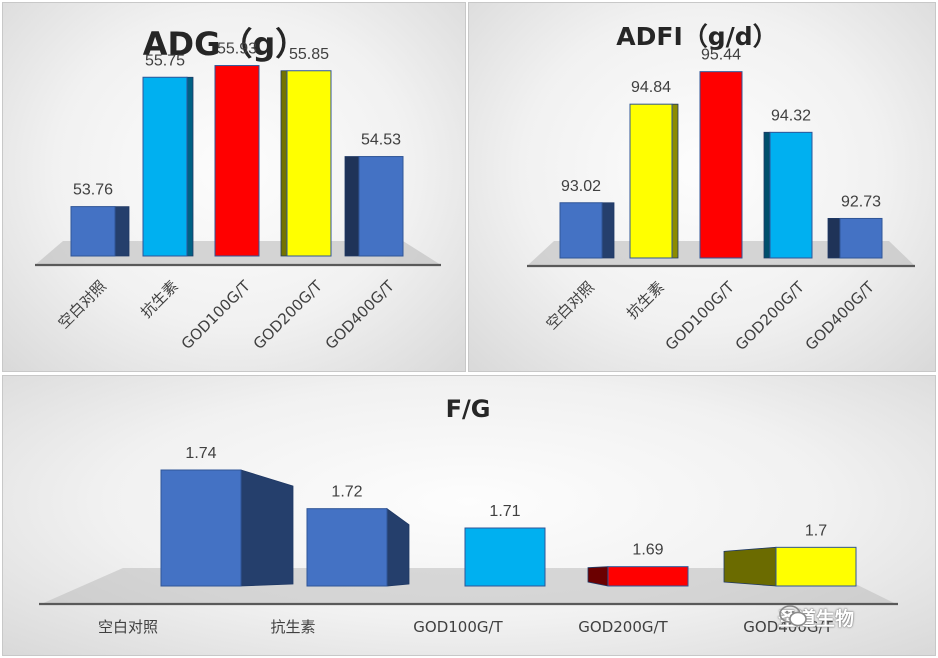 This screenshot has height=658, width=938. Describe the element at coordinates (346, 492) in the screenshot. I see `fg-antibiotic-data-label: 1.72` at that location.